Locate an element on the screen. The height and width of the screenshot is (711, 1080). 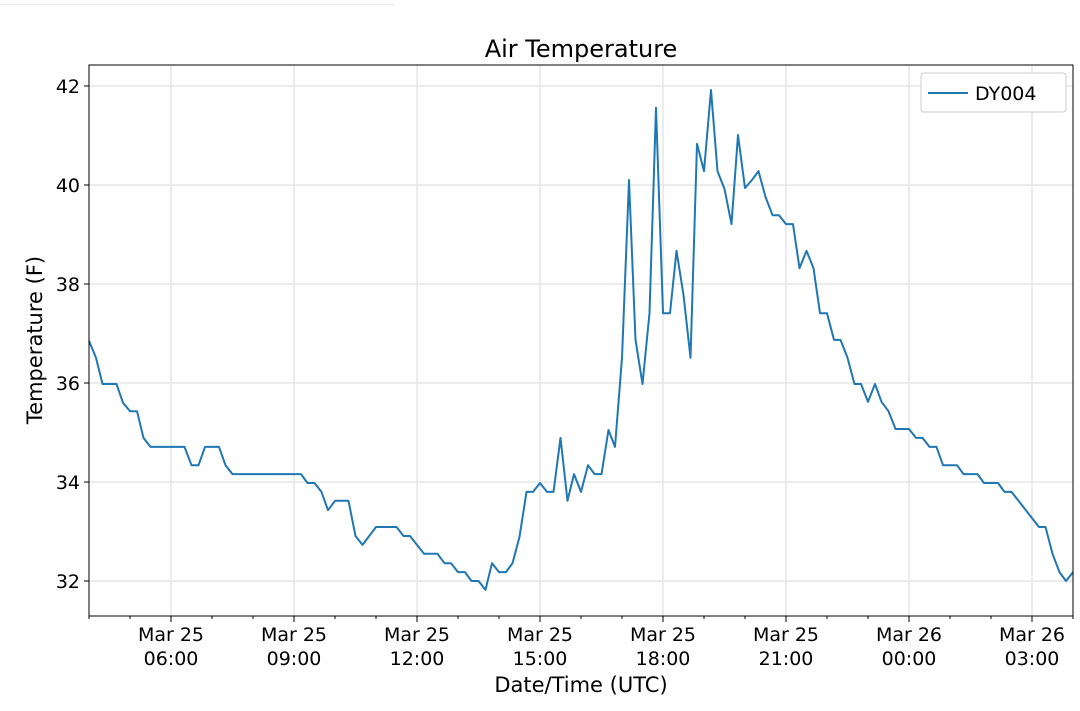
x-tick-label-time: 18:00 is located at coordinates (663, 659).